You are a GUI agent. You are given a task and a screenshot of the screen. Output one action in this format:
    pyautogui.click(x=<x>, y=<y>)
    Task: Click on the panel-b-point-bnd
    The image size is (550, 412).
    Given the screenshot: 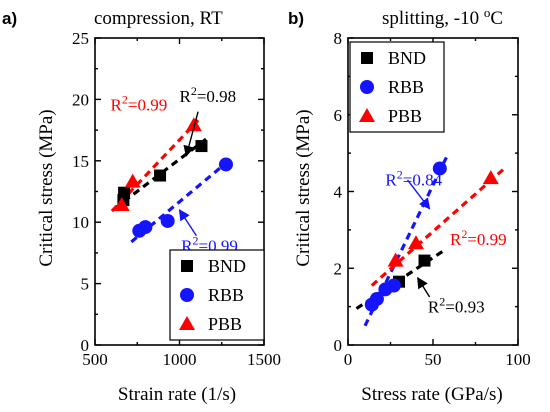 What is the action you would take?
    pyautogui.click(x=424, y=260)
    